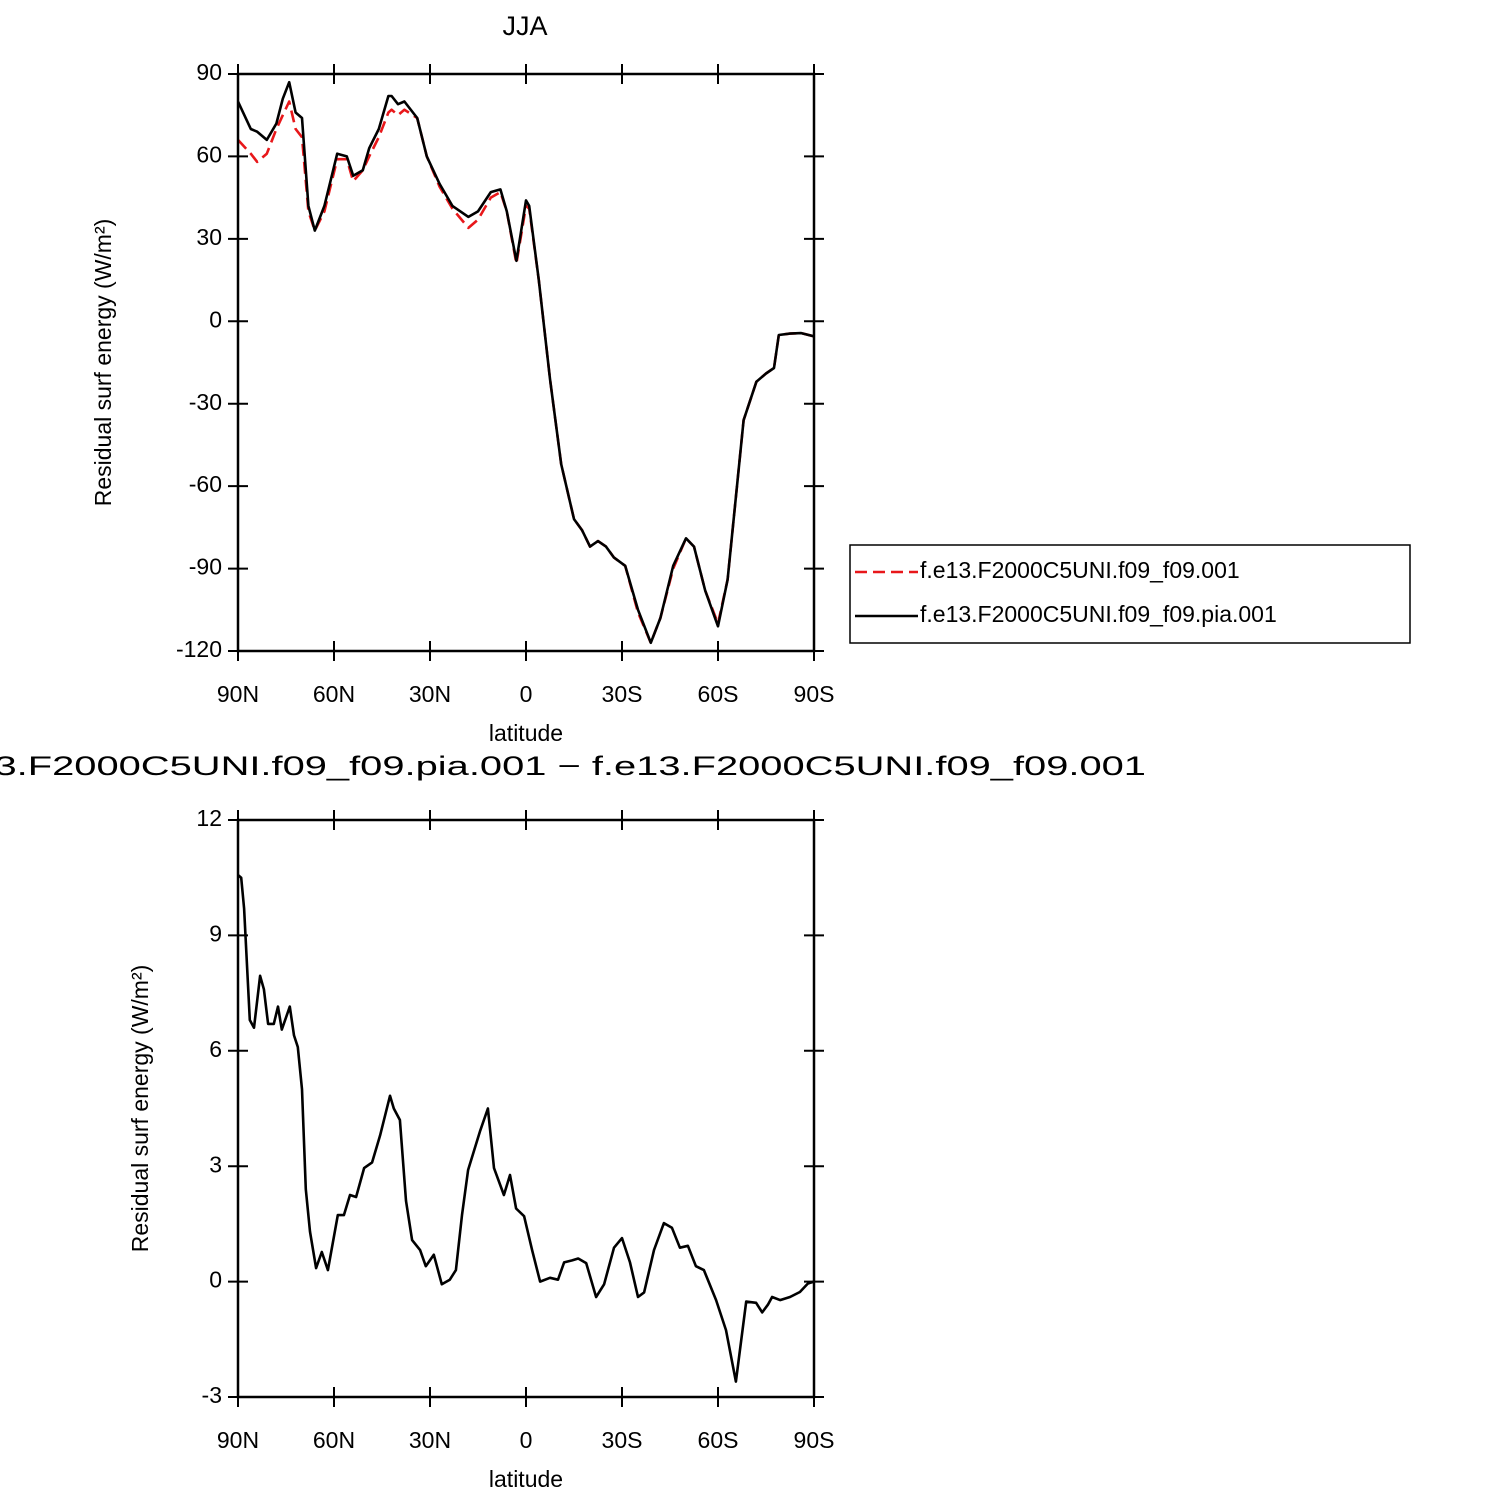 This screenshot has width=1499, height=1502. Describe the element at coordinates (205, 484) in the screenshot. I see `y-tick-label: -60` at that location.